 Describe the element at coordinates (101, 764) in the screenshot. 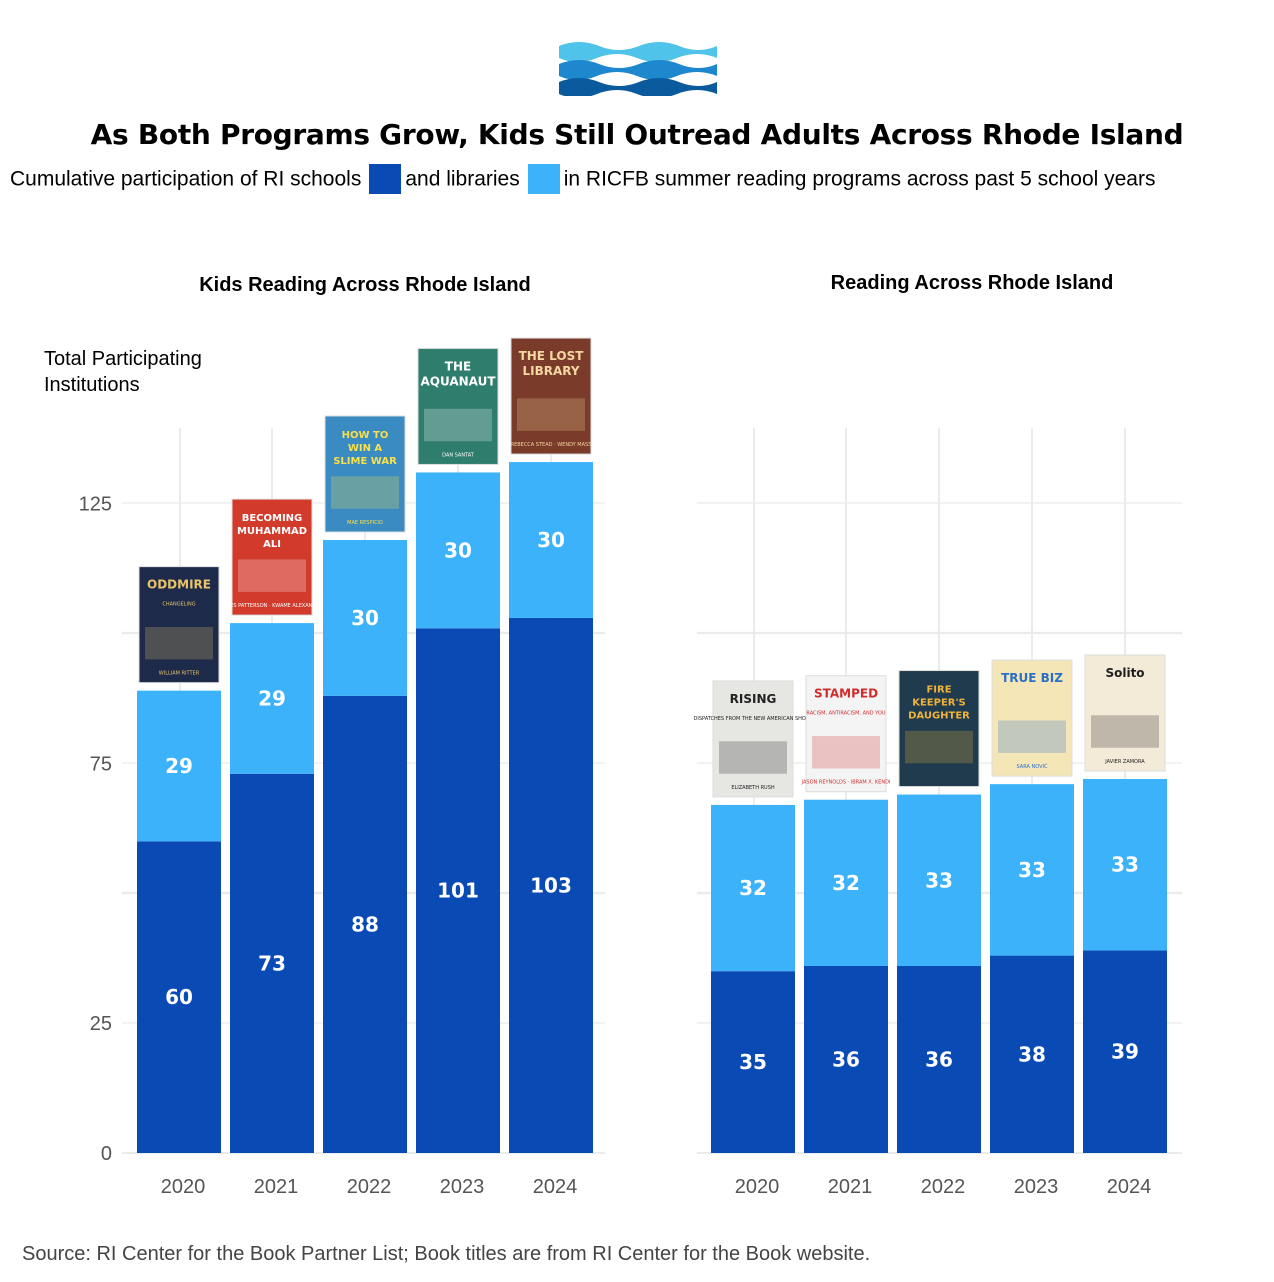

I see `y-tick-label: 75` at that location.